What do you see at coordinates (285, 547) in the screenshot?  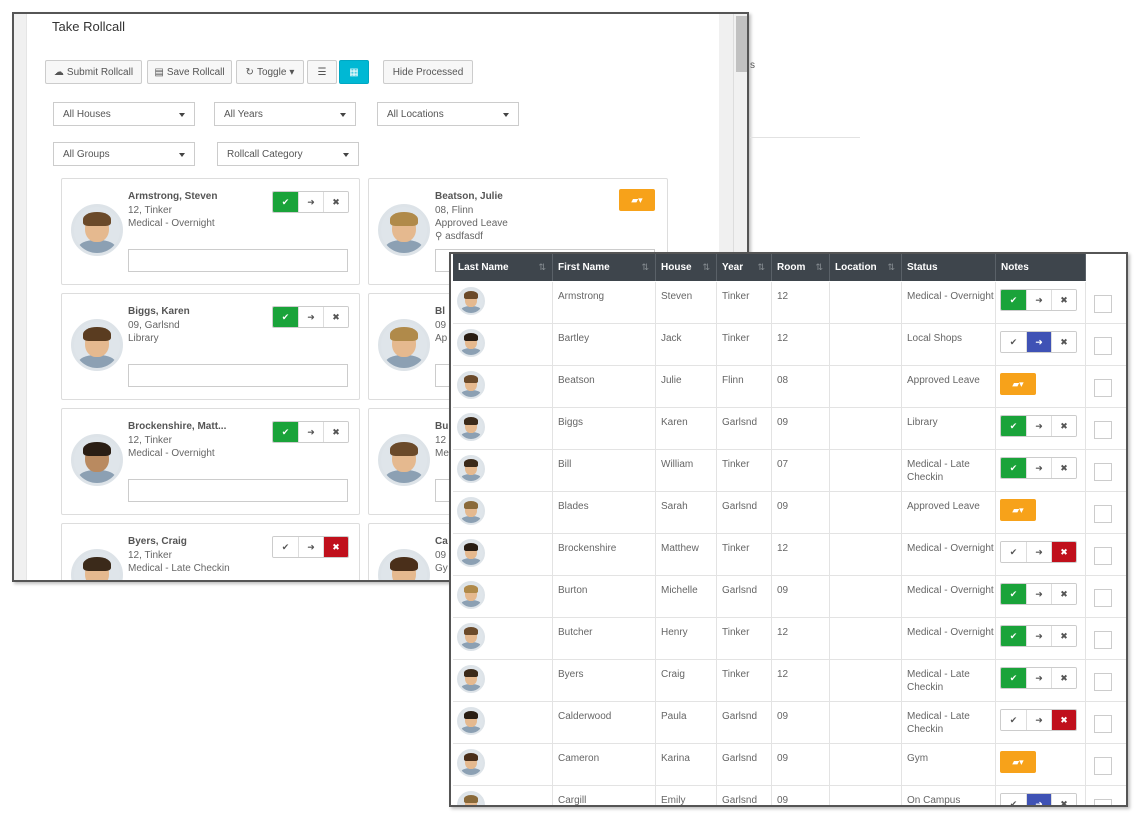 I see `check-icon: ✔` at bounding box center [285, 547].